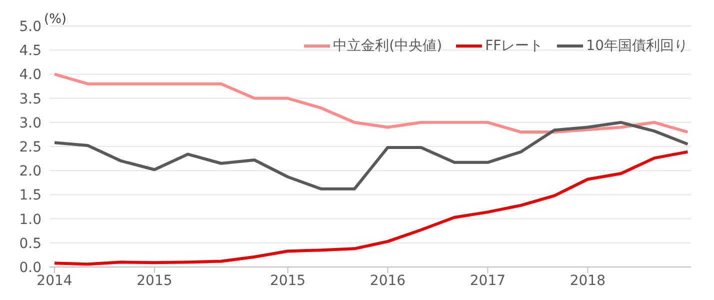 Image resolution: width=714 pixels, height=300 pixels. What do you see at coordinates (388, 280) in the screenshot?
I see `x-tick-label: 2016` at bounding box center [388, 280].